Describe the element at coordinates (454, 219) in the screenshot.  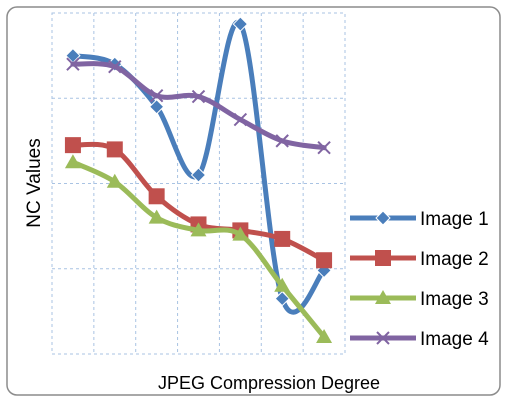
I see `legend-label: Image 1` at that location.